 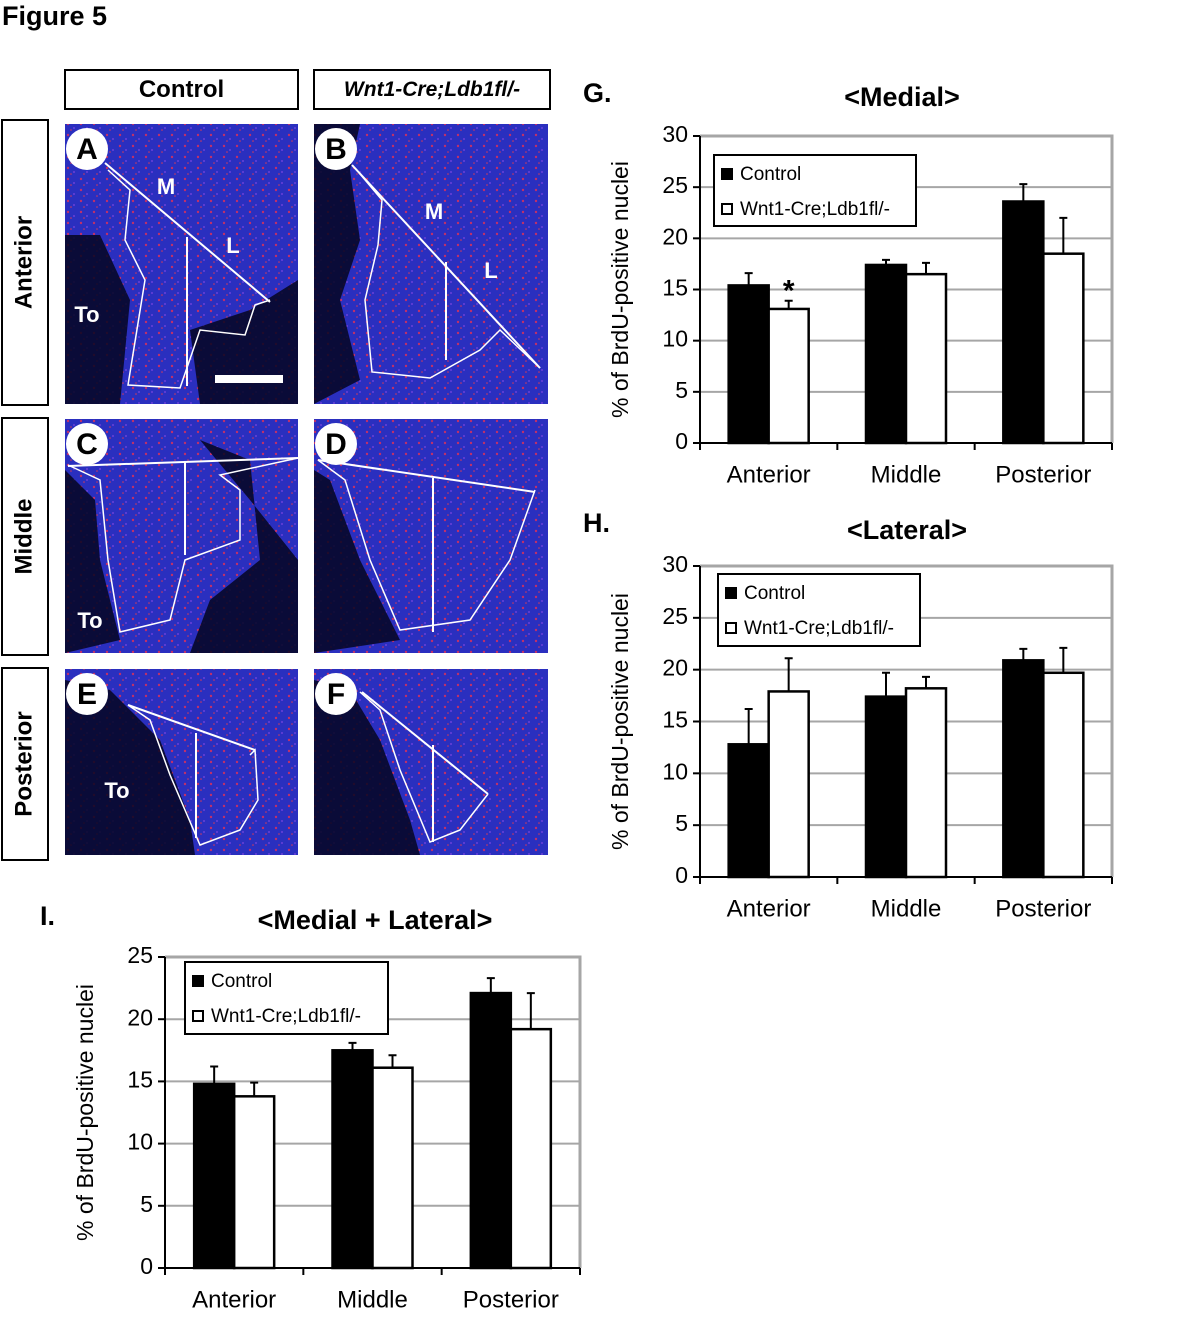 What do you see at coordinates (902, 97) in the screenshot?
I see `chart-title: <Medial>` at bounding box center [902, 97].